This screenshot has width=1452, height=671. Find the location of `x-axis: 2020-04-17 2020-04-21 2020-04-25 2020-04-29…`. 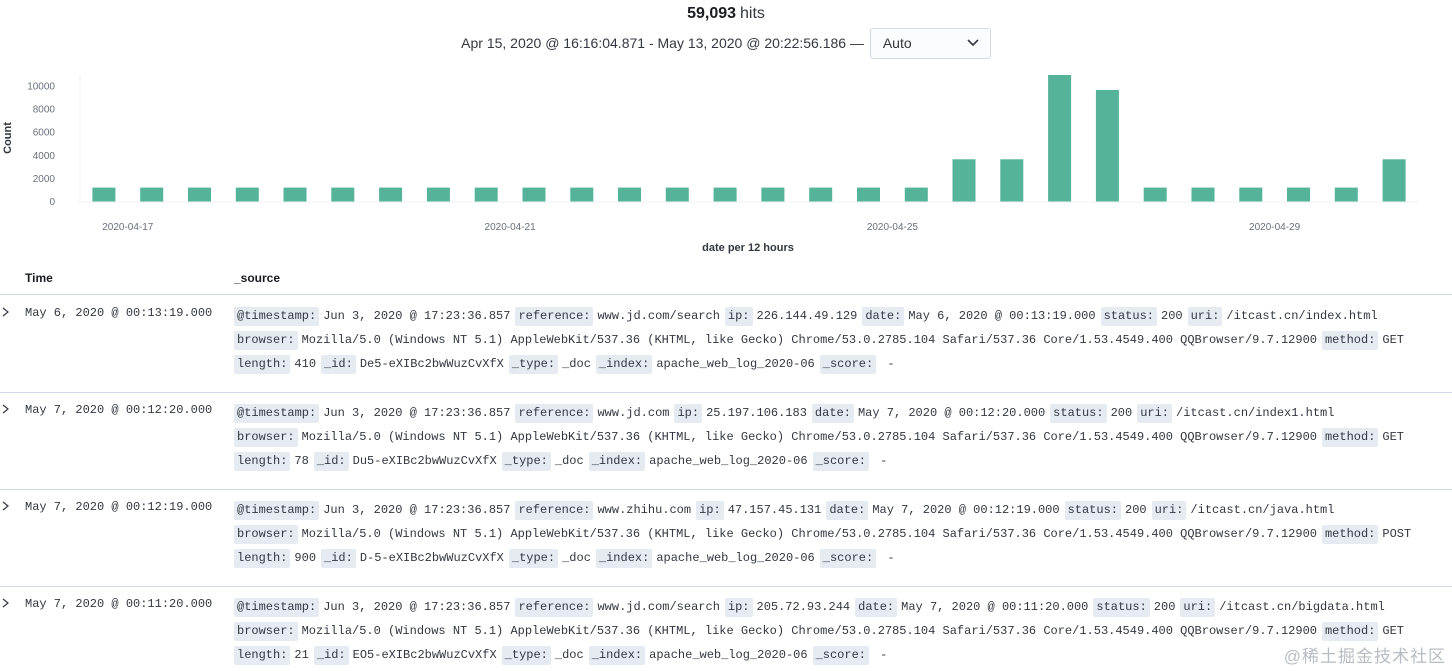

x-axis: 2020-04-17 2020-04-21 2020-04-25 2020-04-29… is located at coordinates (749, 217).